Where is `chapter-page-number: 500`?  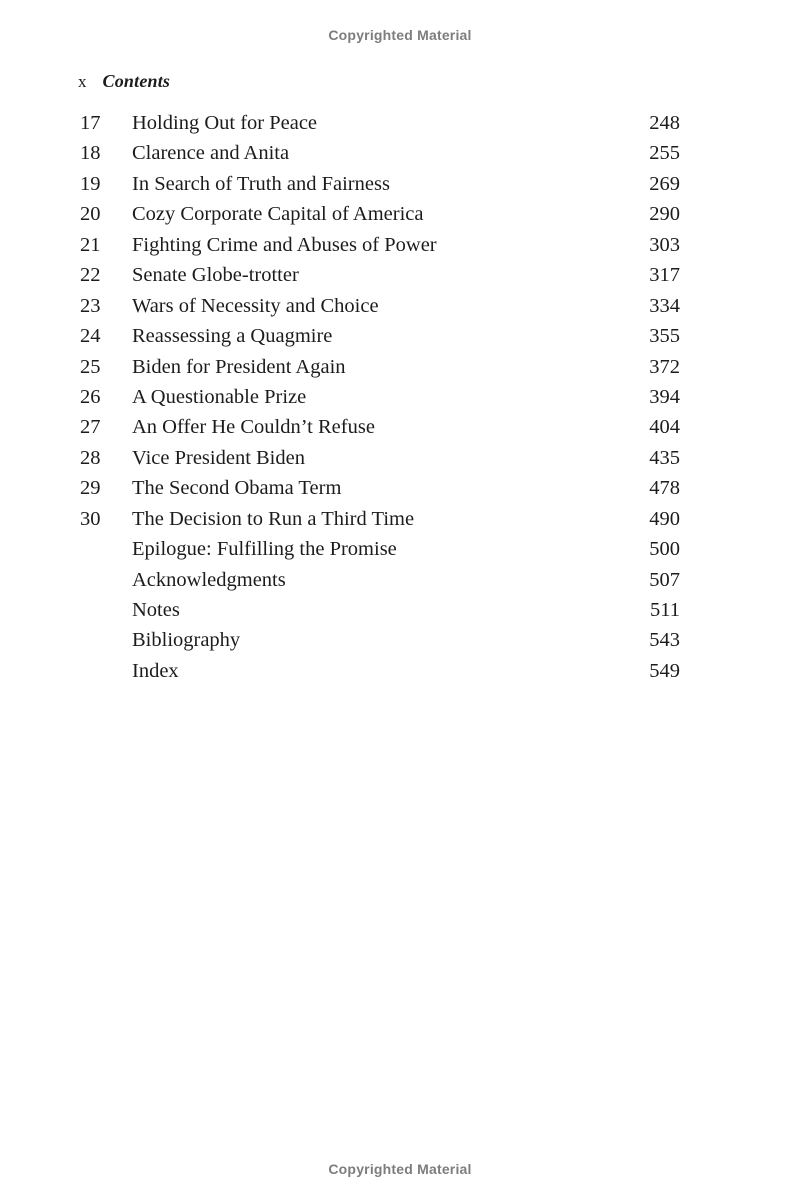 chapter-page-number: 500 is located at coordinates (664, 549).